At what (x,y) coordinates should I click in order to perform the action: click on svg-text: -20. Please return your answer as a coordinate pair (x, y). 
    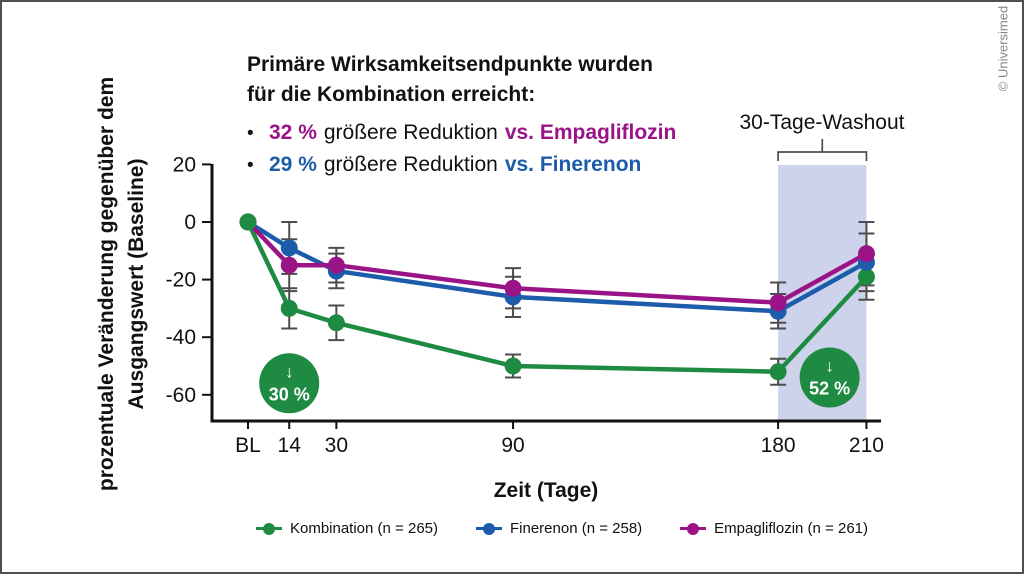
    Looking at the image, I should click on (181, 280).